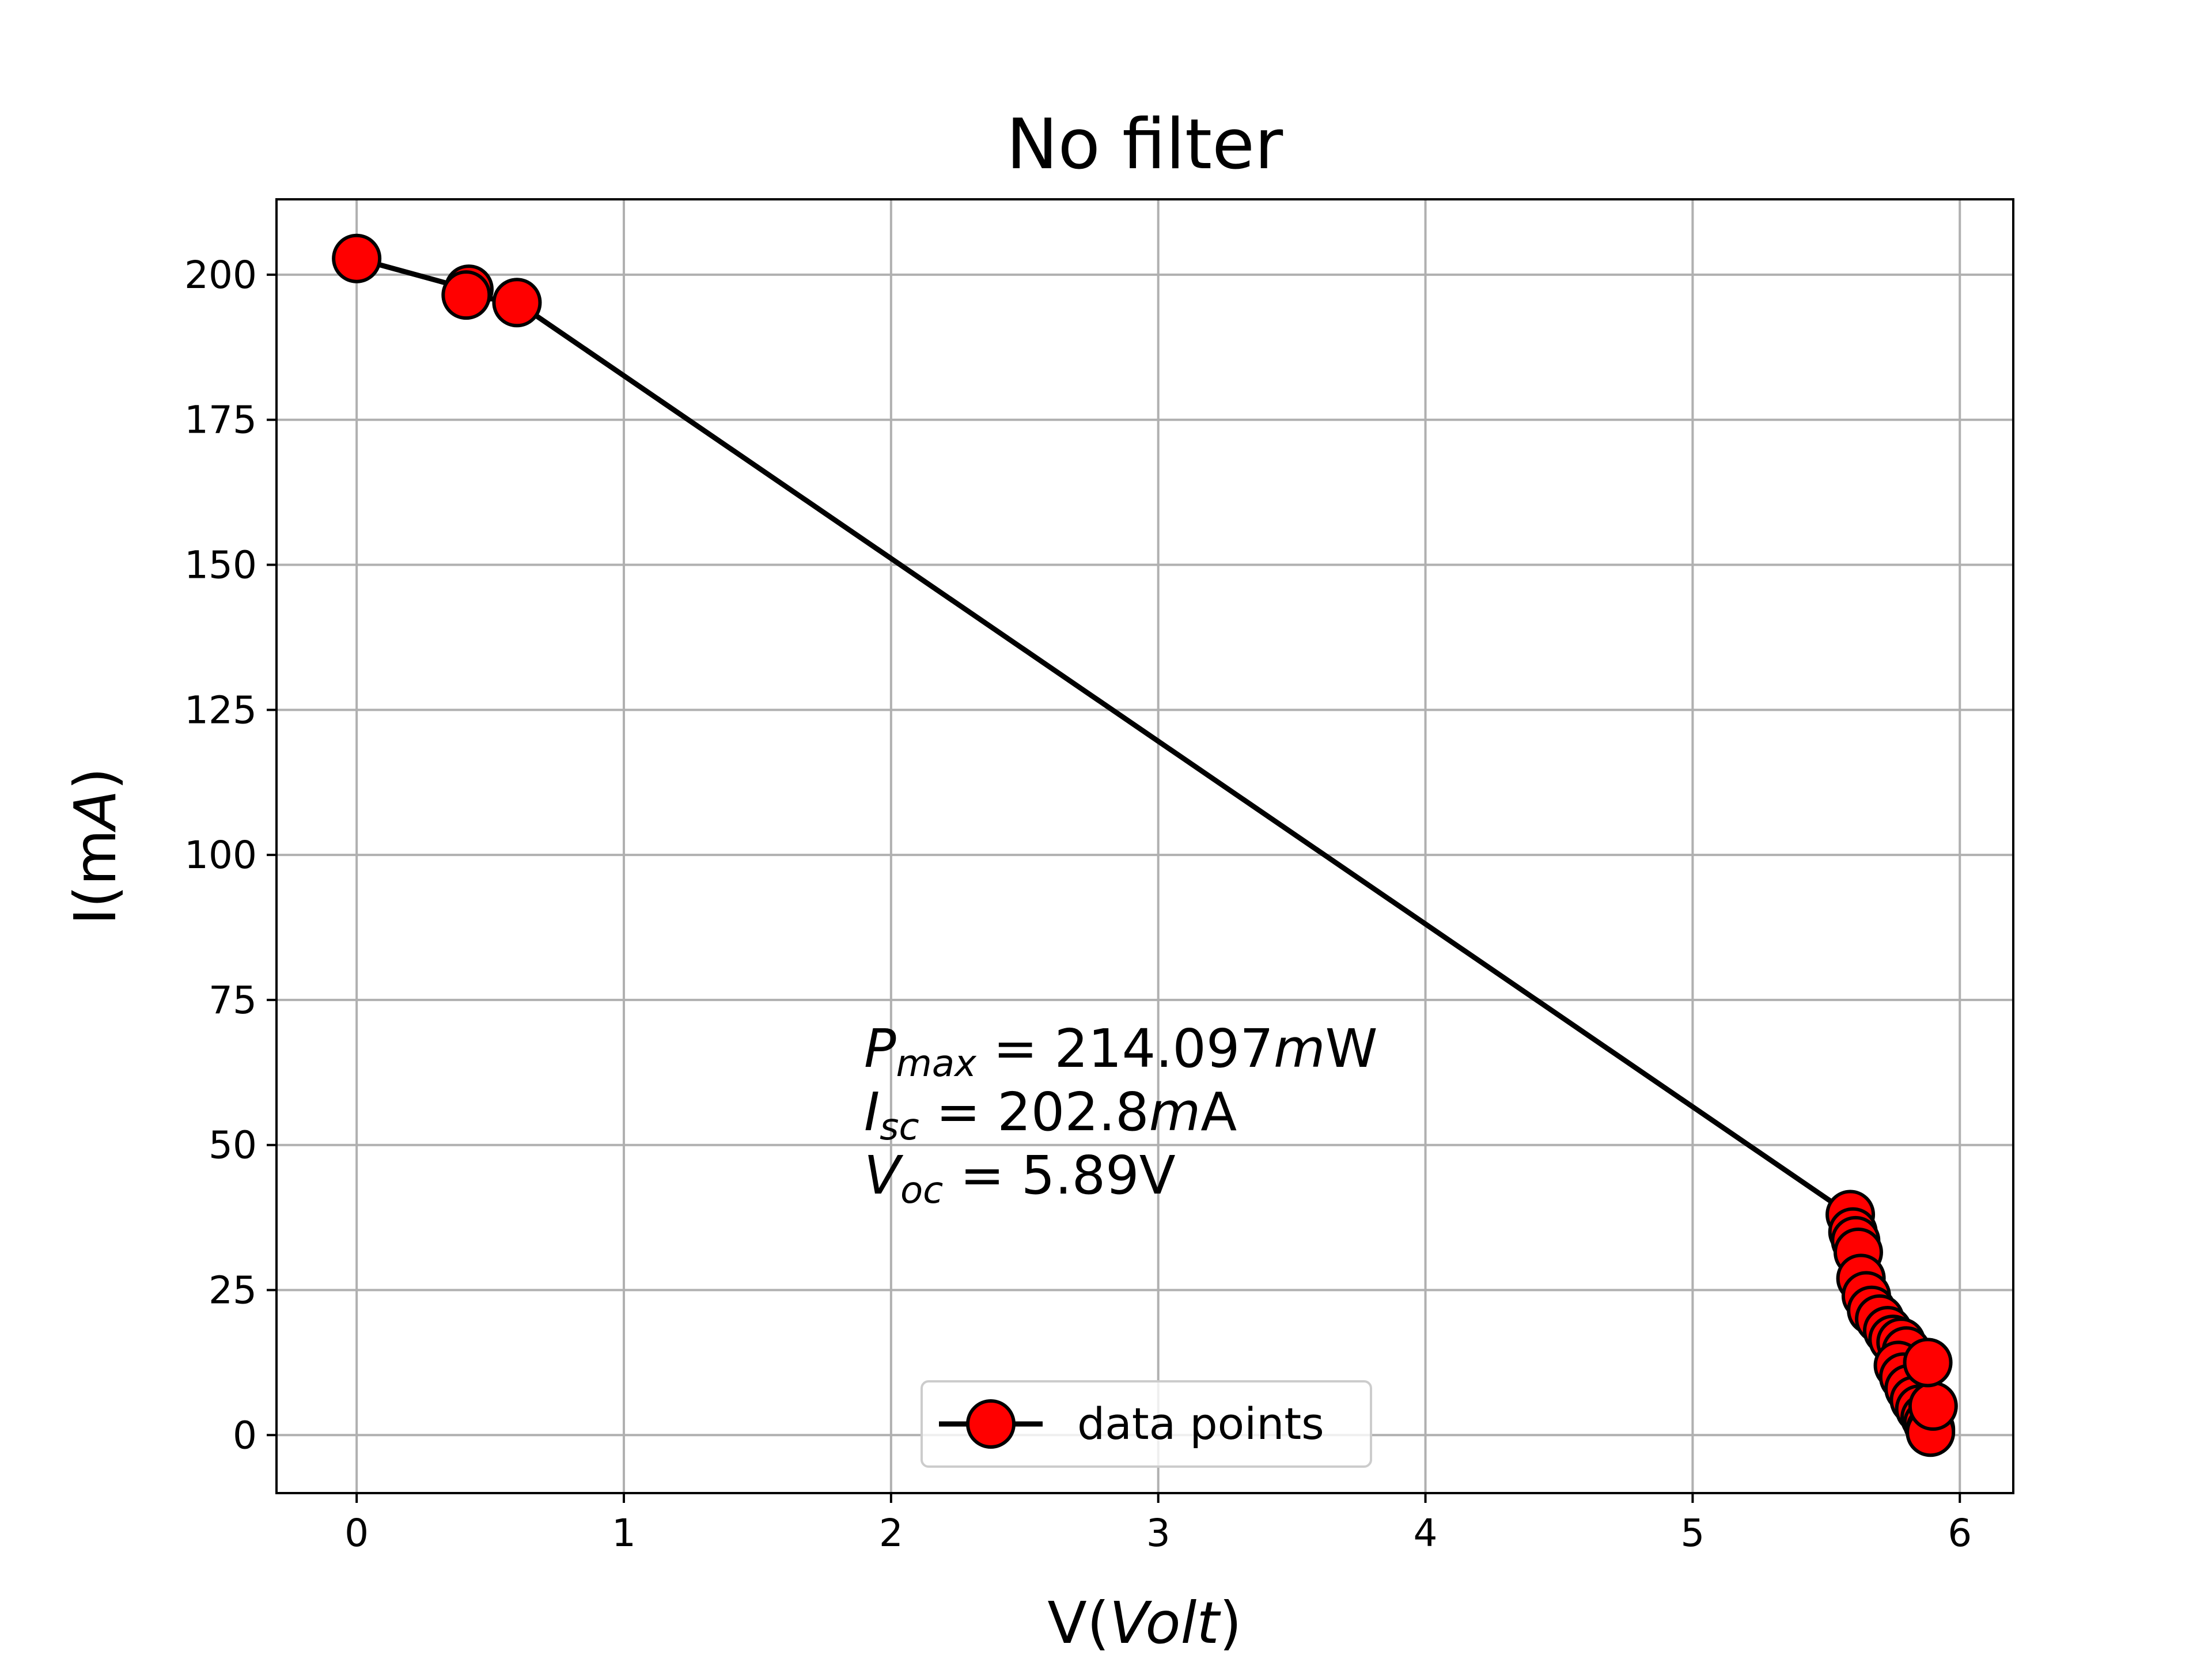 The image size is (2212, 1659). I want to click on legend: data points, so click(1146, 1424).